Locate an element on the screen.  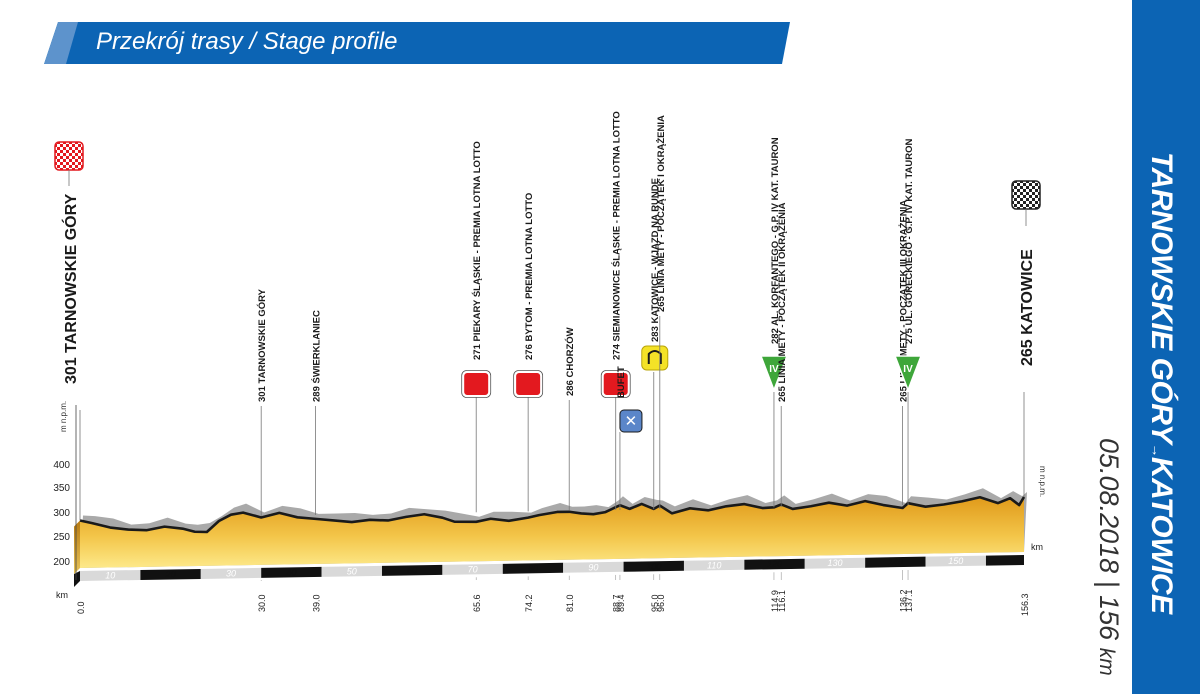
km-tick-label: 90 is located at coordinates (593, 567).